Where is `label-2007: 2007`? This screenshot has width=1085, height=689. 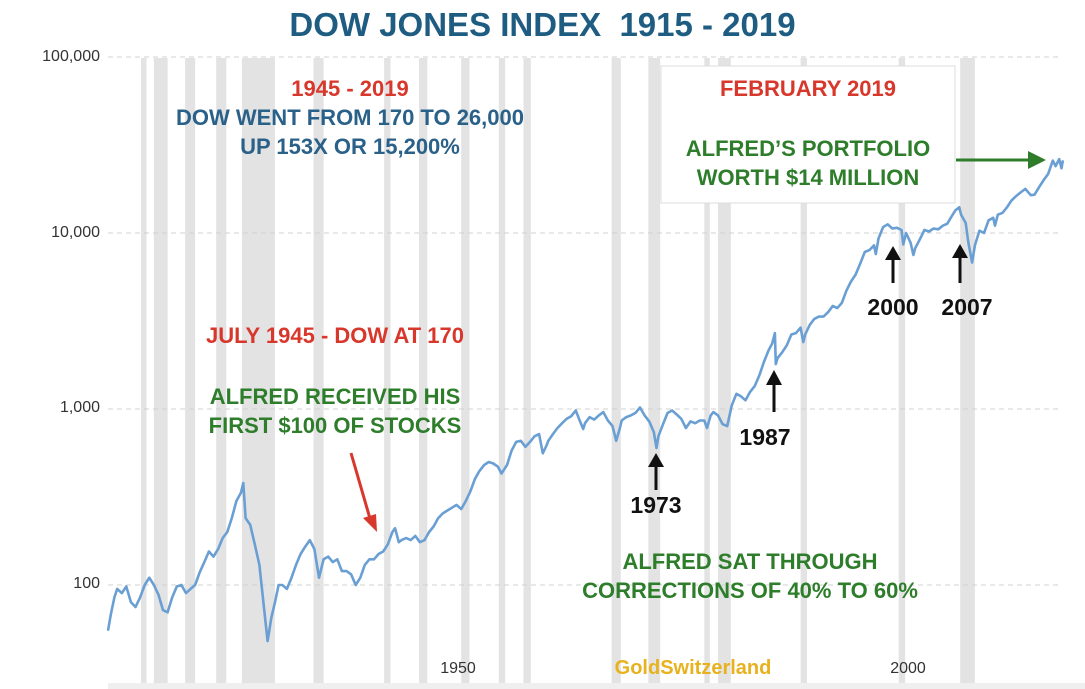 label-2007: 2007 is located at coordinates (967, 307).